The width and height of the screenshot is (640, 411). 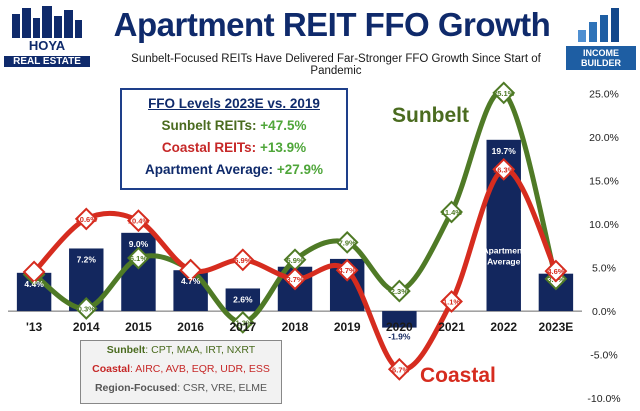 I want to click on sunbelt-value-label: 2.3%, so click(x=399, y=291).